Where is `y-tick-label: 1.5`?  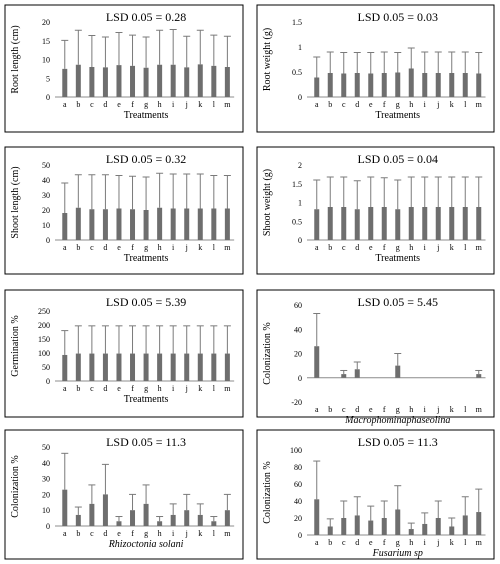
y-tick-label: 1.5 is located at coordinates (297, 184).